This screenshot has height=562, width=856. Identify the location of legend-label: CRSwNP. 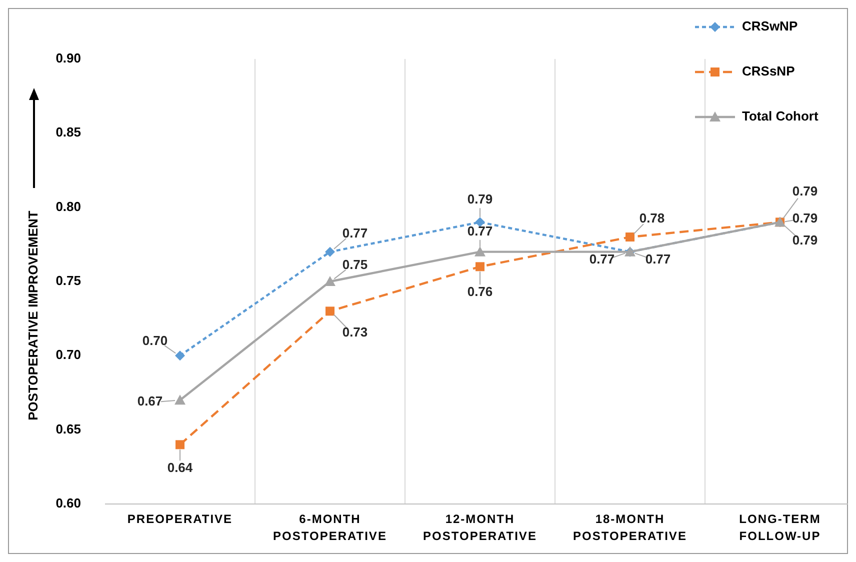
(770, 26).